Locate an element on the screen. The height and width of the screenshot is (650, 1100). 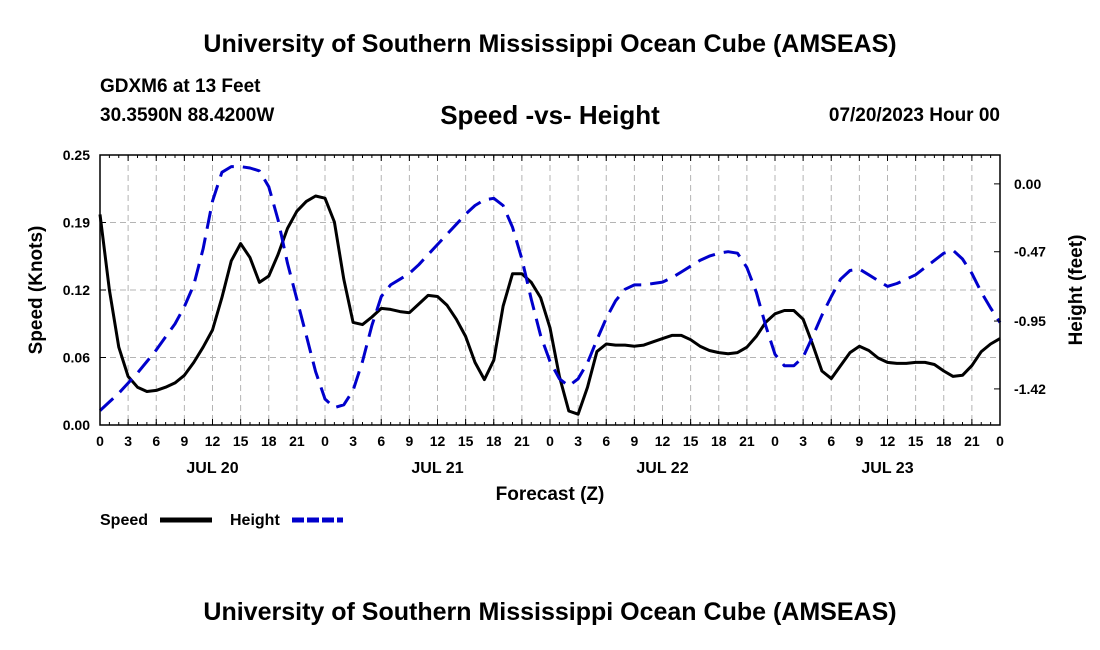
day-label: JUL 20 is located at coordinates (212, 468).